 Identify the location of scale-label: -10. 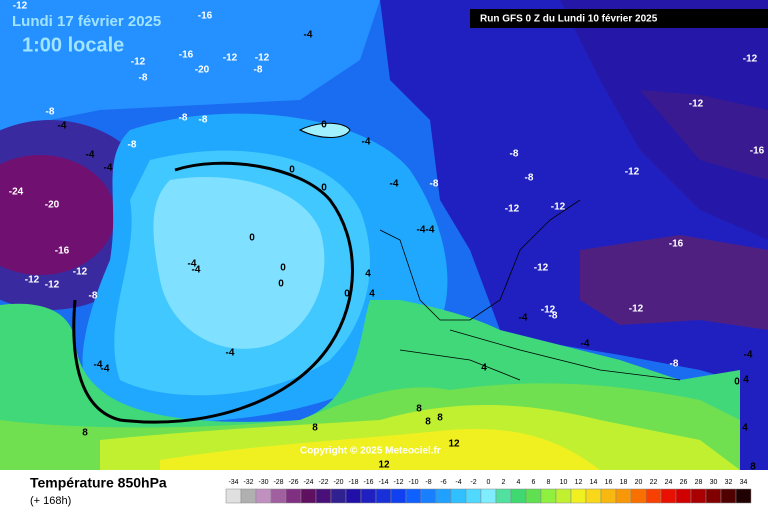
(413, 482).